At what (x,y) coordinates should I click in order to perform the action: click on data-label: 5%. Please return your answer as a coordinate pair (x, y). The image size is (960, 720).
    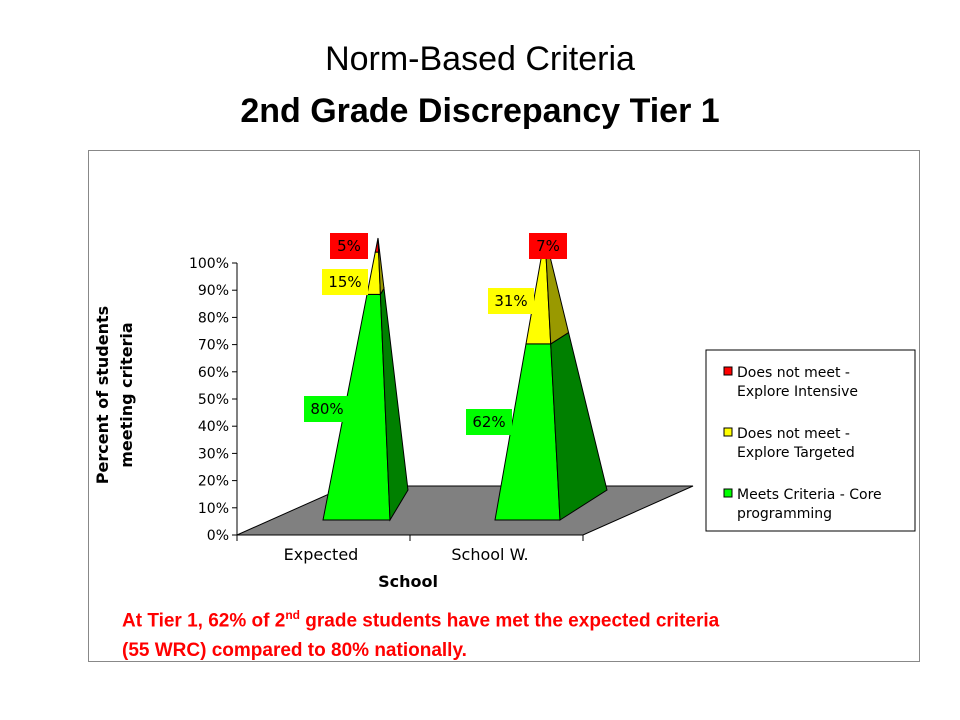
    Looking at the image, I should click on (349, 246).